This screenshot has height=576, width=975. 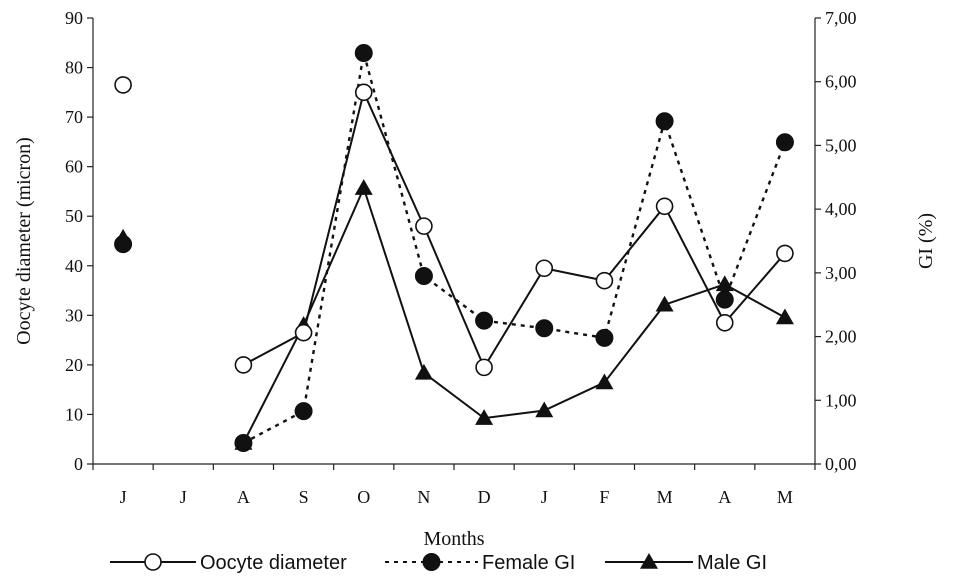 I want to click on y-tick-label: 80, so click(x=74, y=68).